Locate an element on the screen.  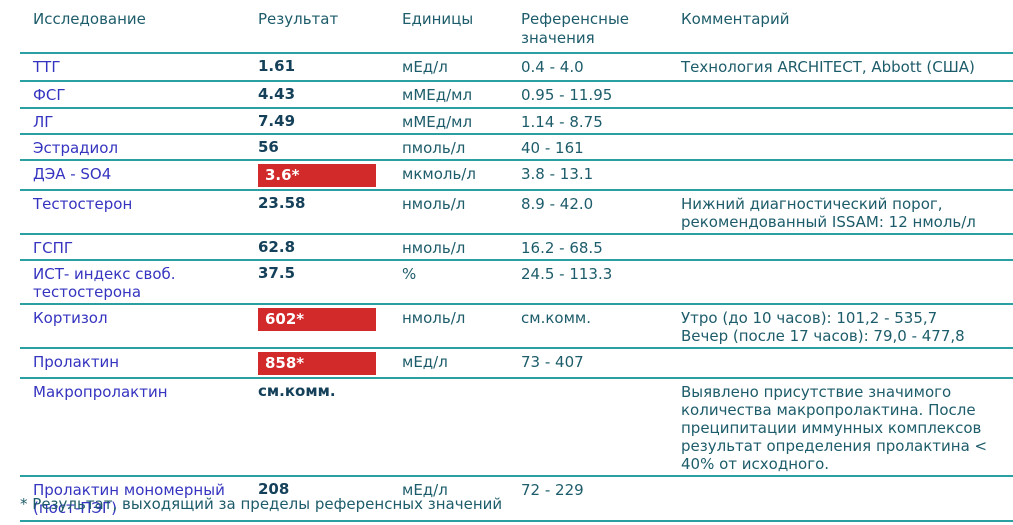
table-row: ДЭА - SO4 3.6* мкмоль/л 3.8 - 13.1 is located at coordinates (516, 175).